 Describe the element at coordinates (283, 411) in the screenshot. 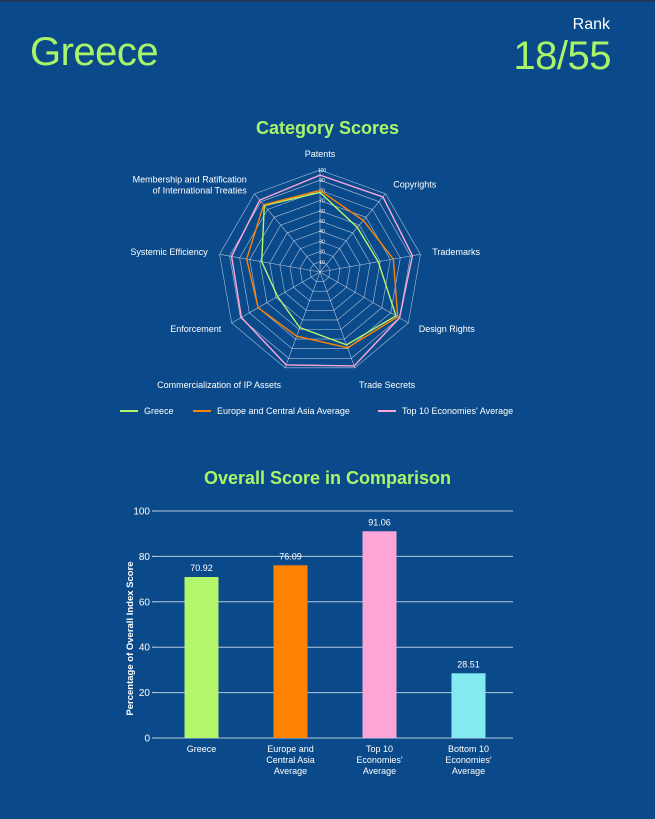

I see `legend-label-2: Europe and Central Asia Average` at that location.